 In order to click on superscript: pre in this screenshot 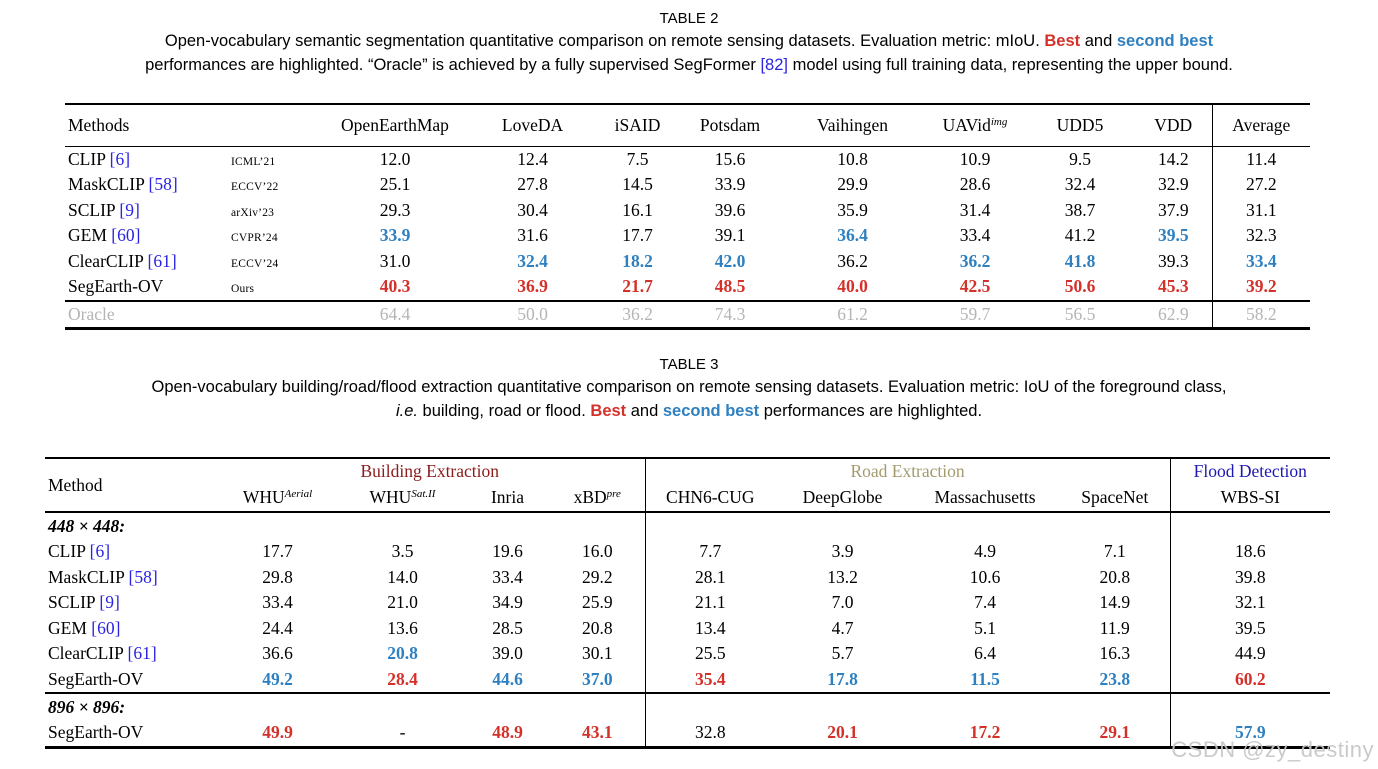, I will do `click(613, 494)`.